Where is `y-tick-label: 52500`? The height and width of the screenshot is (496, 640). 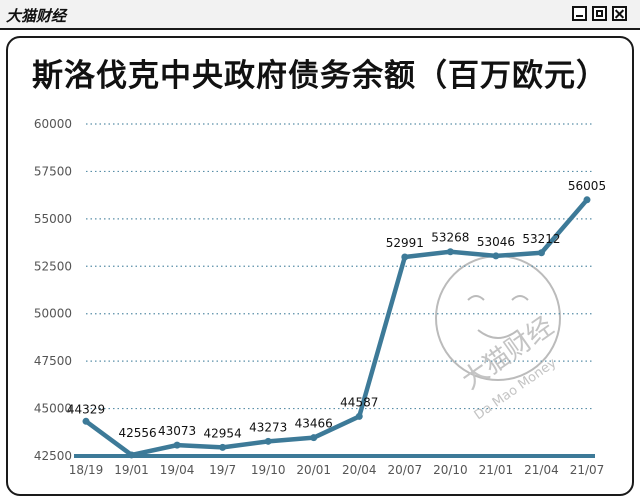 y-tick-label: 52500 is located at coordinates (53, 266).